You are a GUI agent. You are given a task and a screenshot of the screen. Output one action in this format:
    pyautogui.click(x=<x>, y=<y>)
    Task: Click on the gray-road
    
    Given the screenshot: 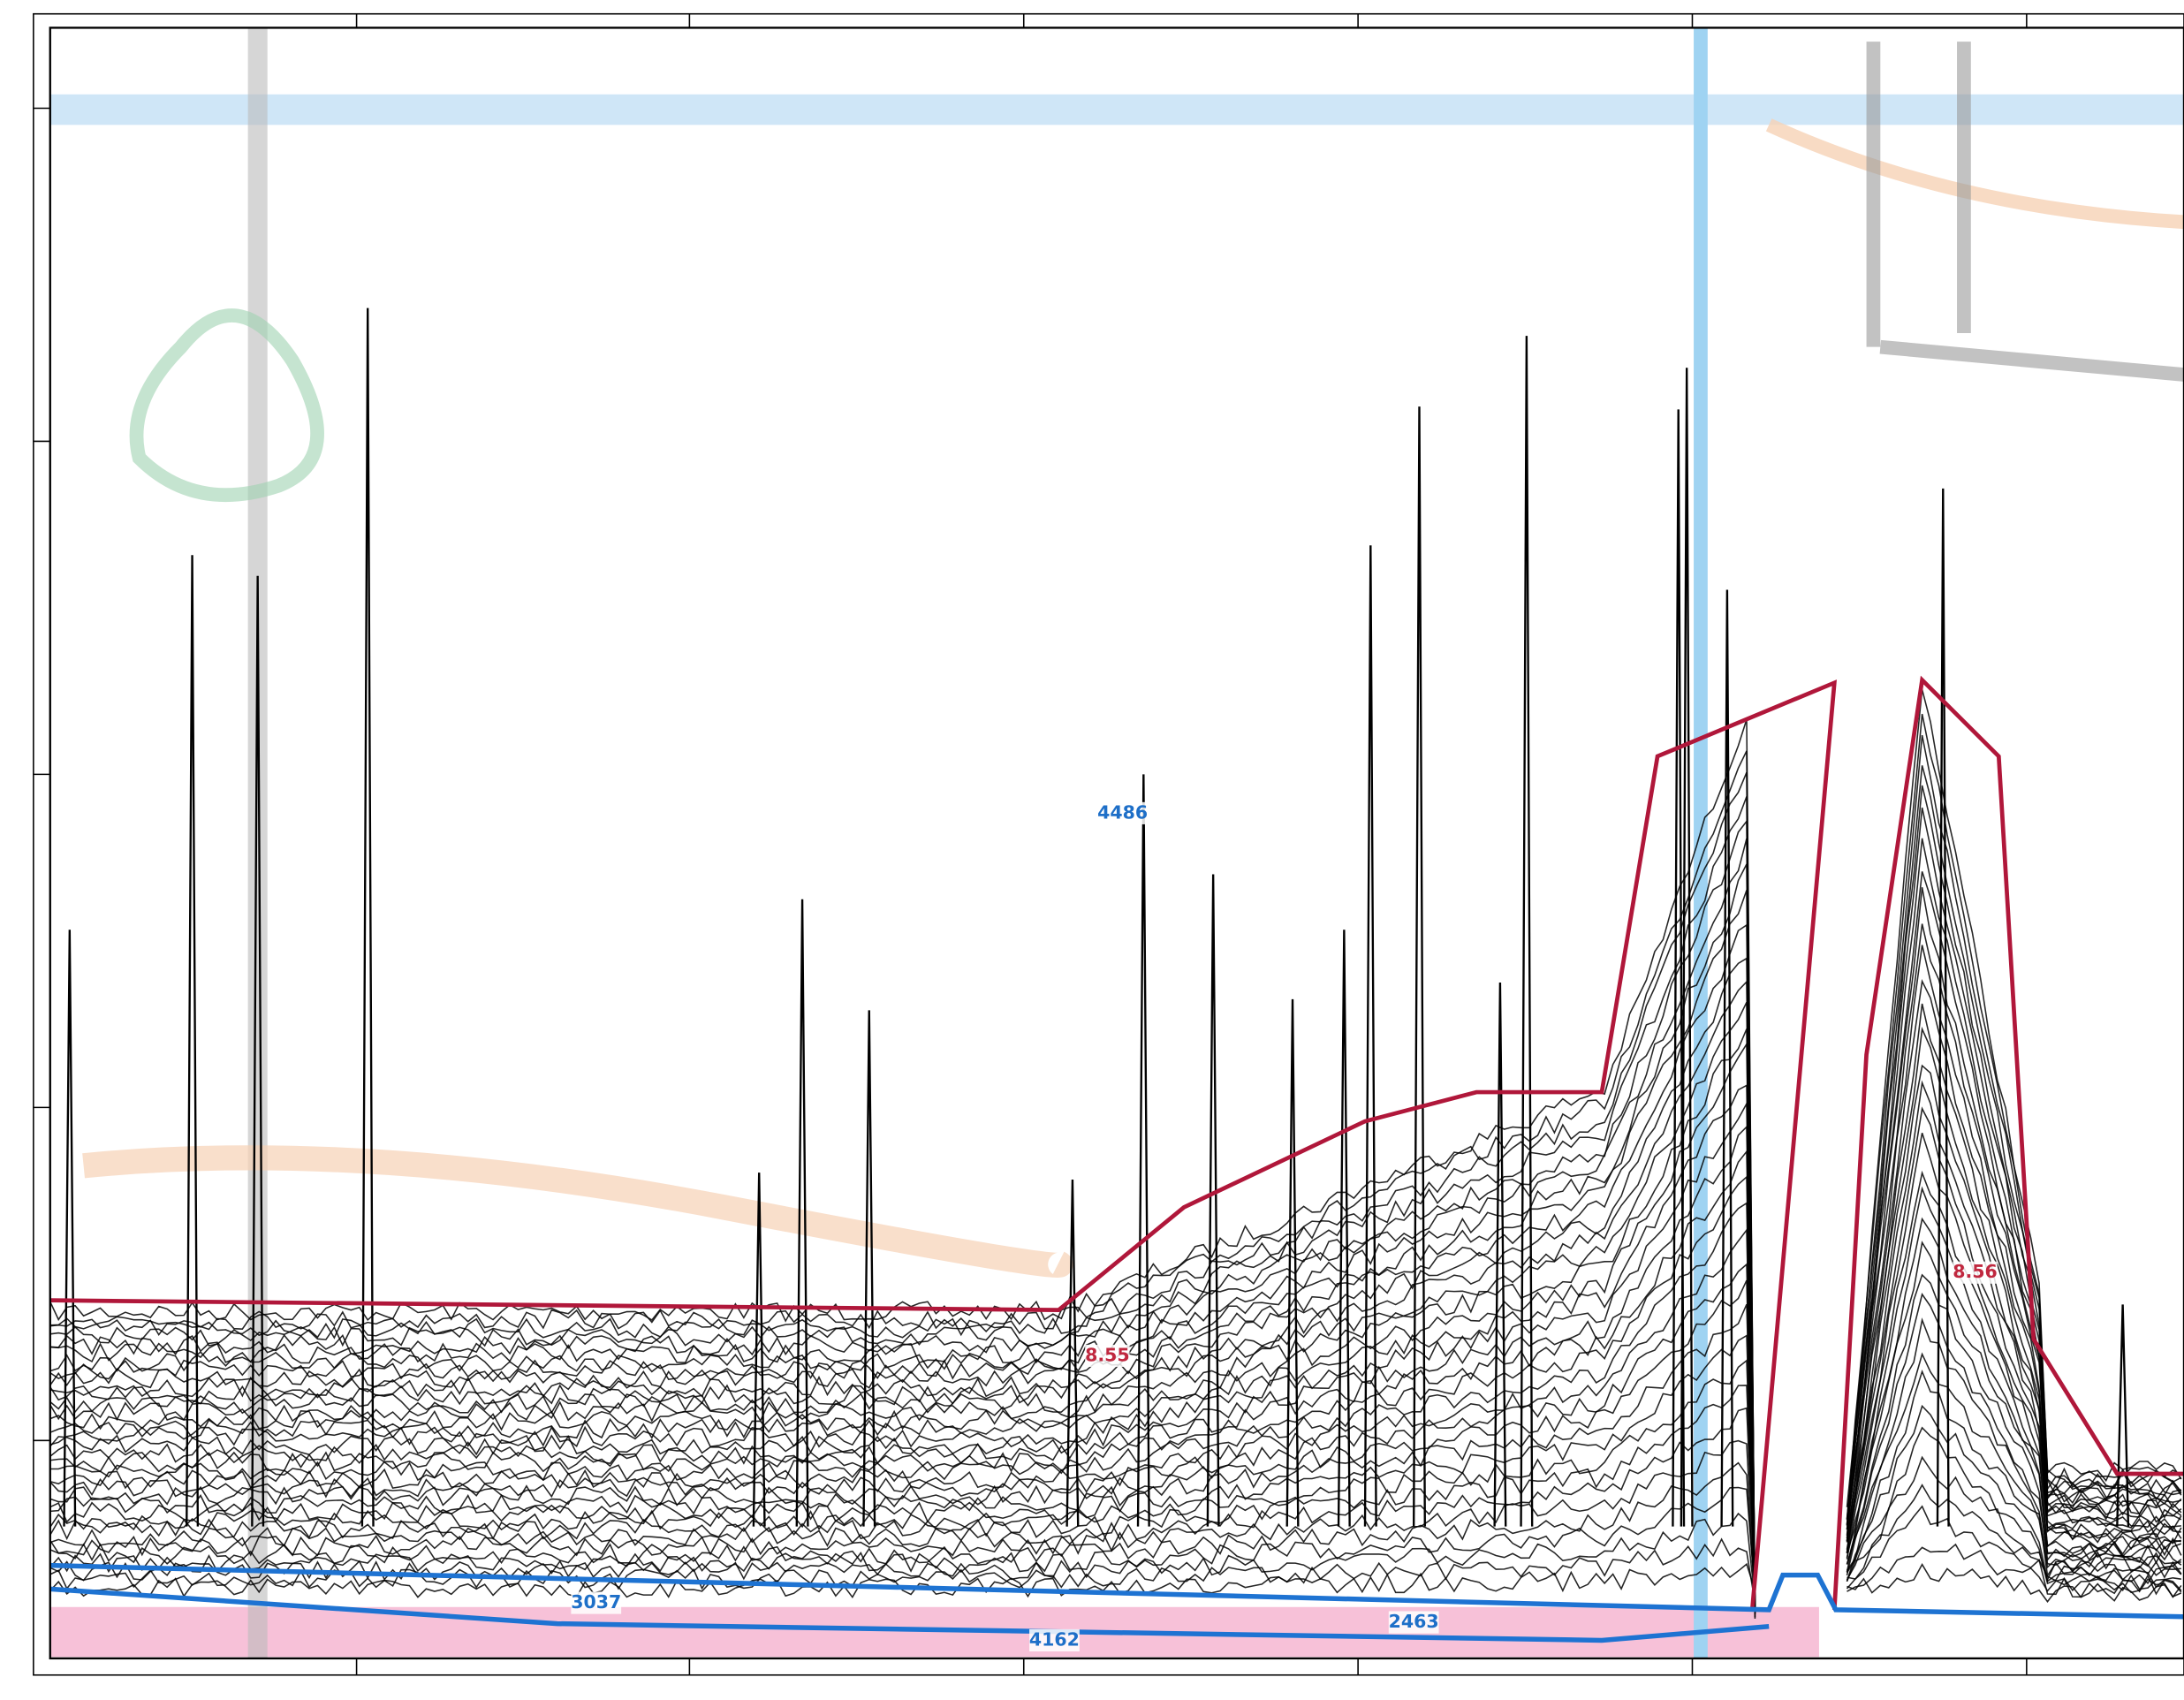 What is the action you would take?
    pyautogui.click(x=257, y=843)
    